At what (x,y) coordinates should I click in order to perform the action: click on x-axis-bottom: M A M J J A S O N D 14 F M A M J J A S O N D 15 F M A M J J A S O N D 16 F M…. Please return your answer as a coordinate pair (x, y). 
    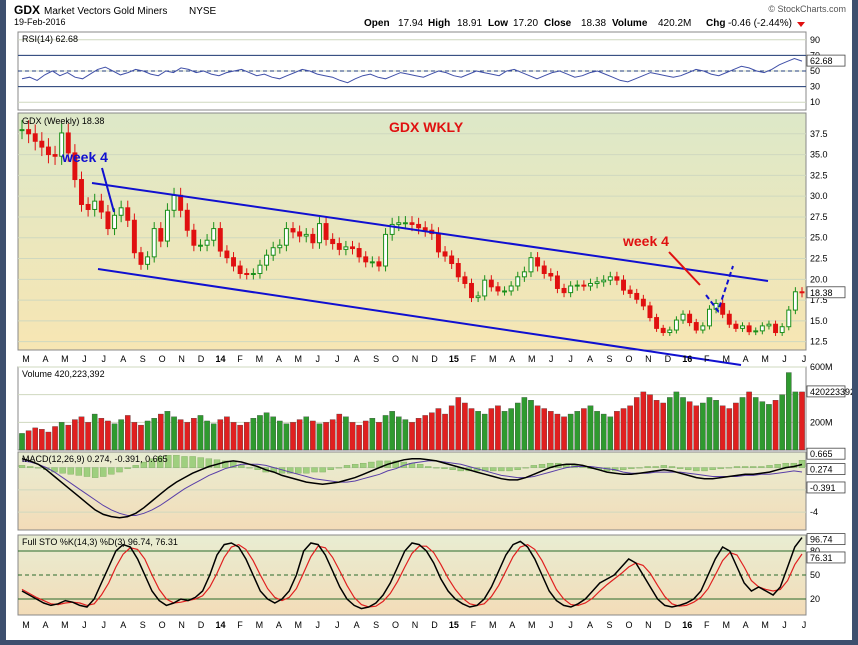
    Looking at the image, I should click on (414, 625).